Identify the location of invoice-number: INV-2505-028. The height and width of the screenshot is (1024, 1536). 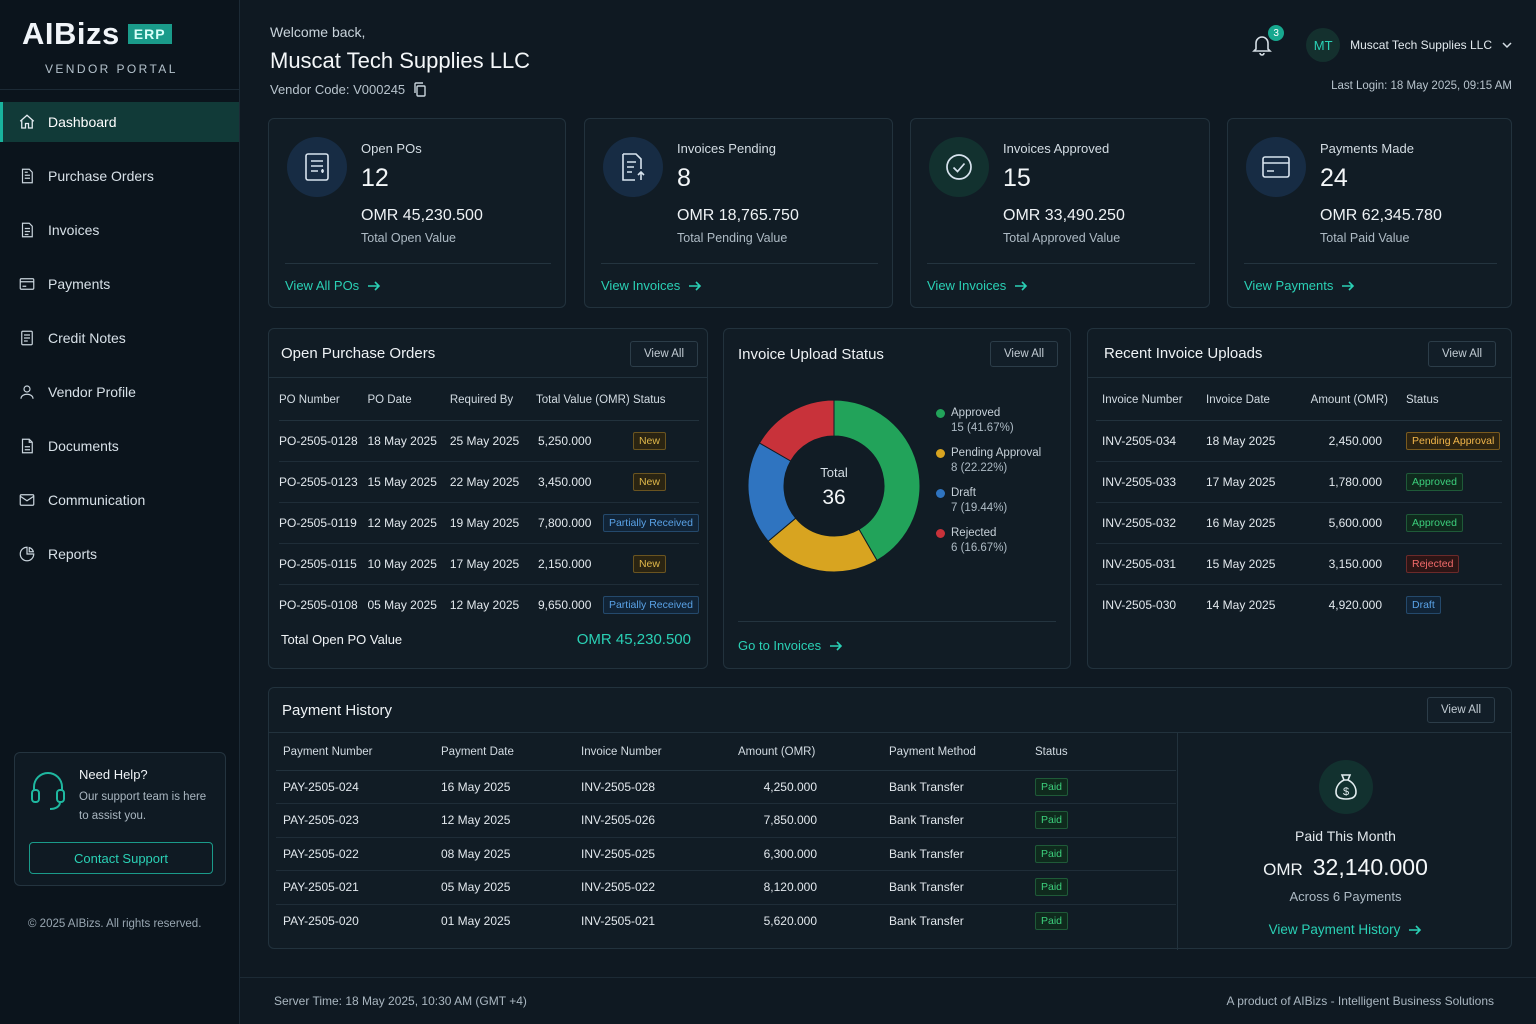
(639, 787).